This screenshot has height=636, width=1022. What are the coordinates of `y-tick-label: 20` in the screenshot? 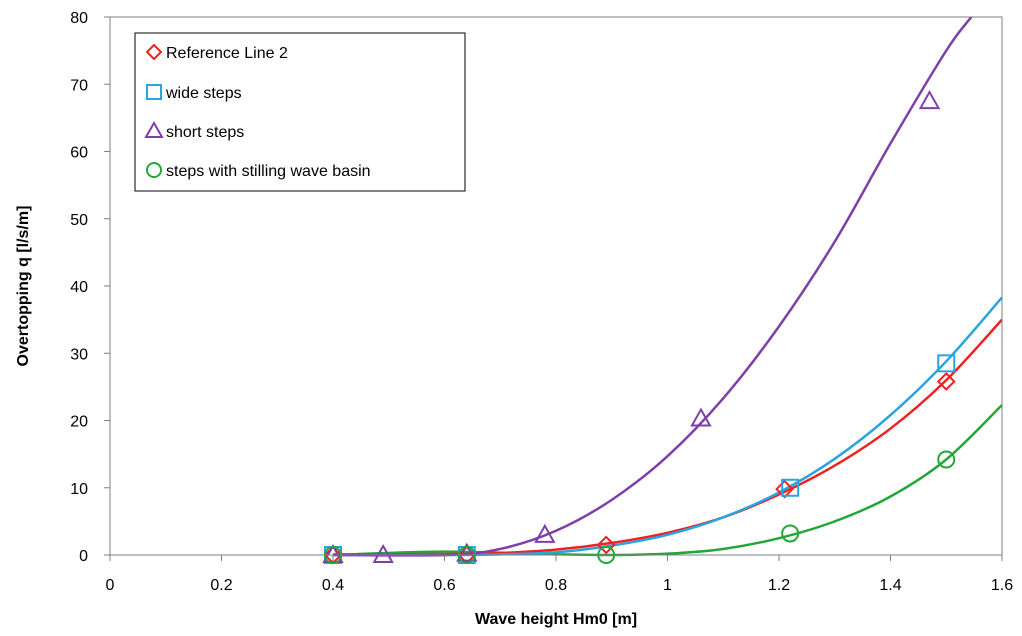 It's located at (79, 422).